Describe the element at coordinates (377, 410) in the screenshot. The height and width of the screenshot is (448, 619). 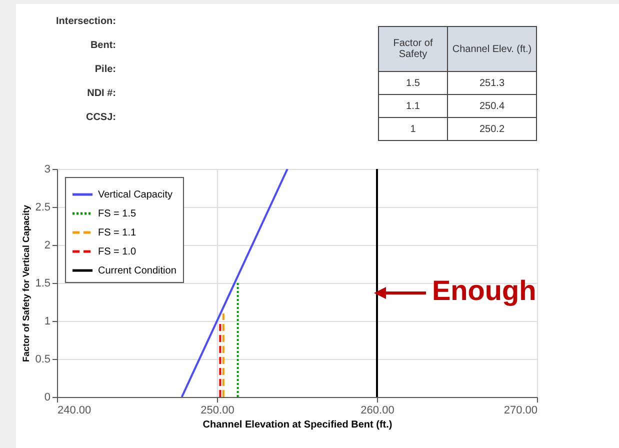
I see `x-tick-label: 260.00` at that location.